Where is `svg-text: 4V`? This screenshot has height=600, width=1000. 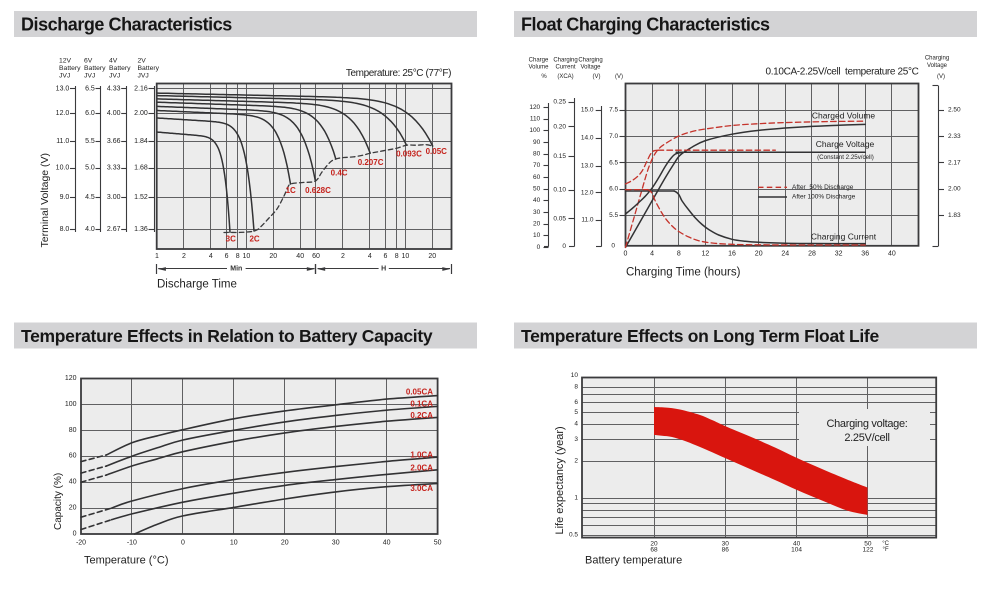
svg-text: 4V is located at coordinates (113, 61).